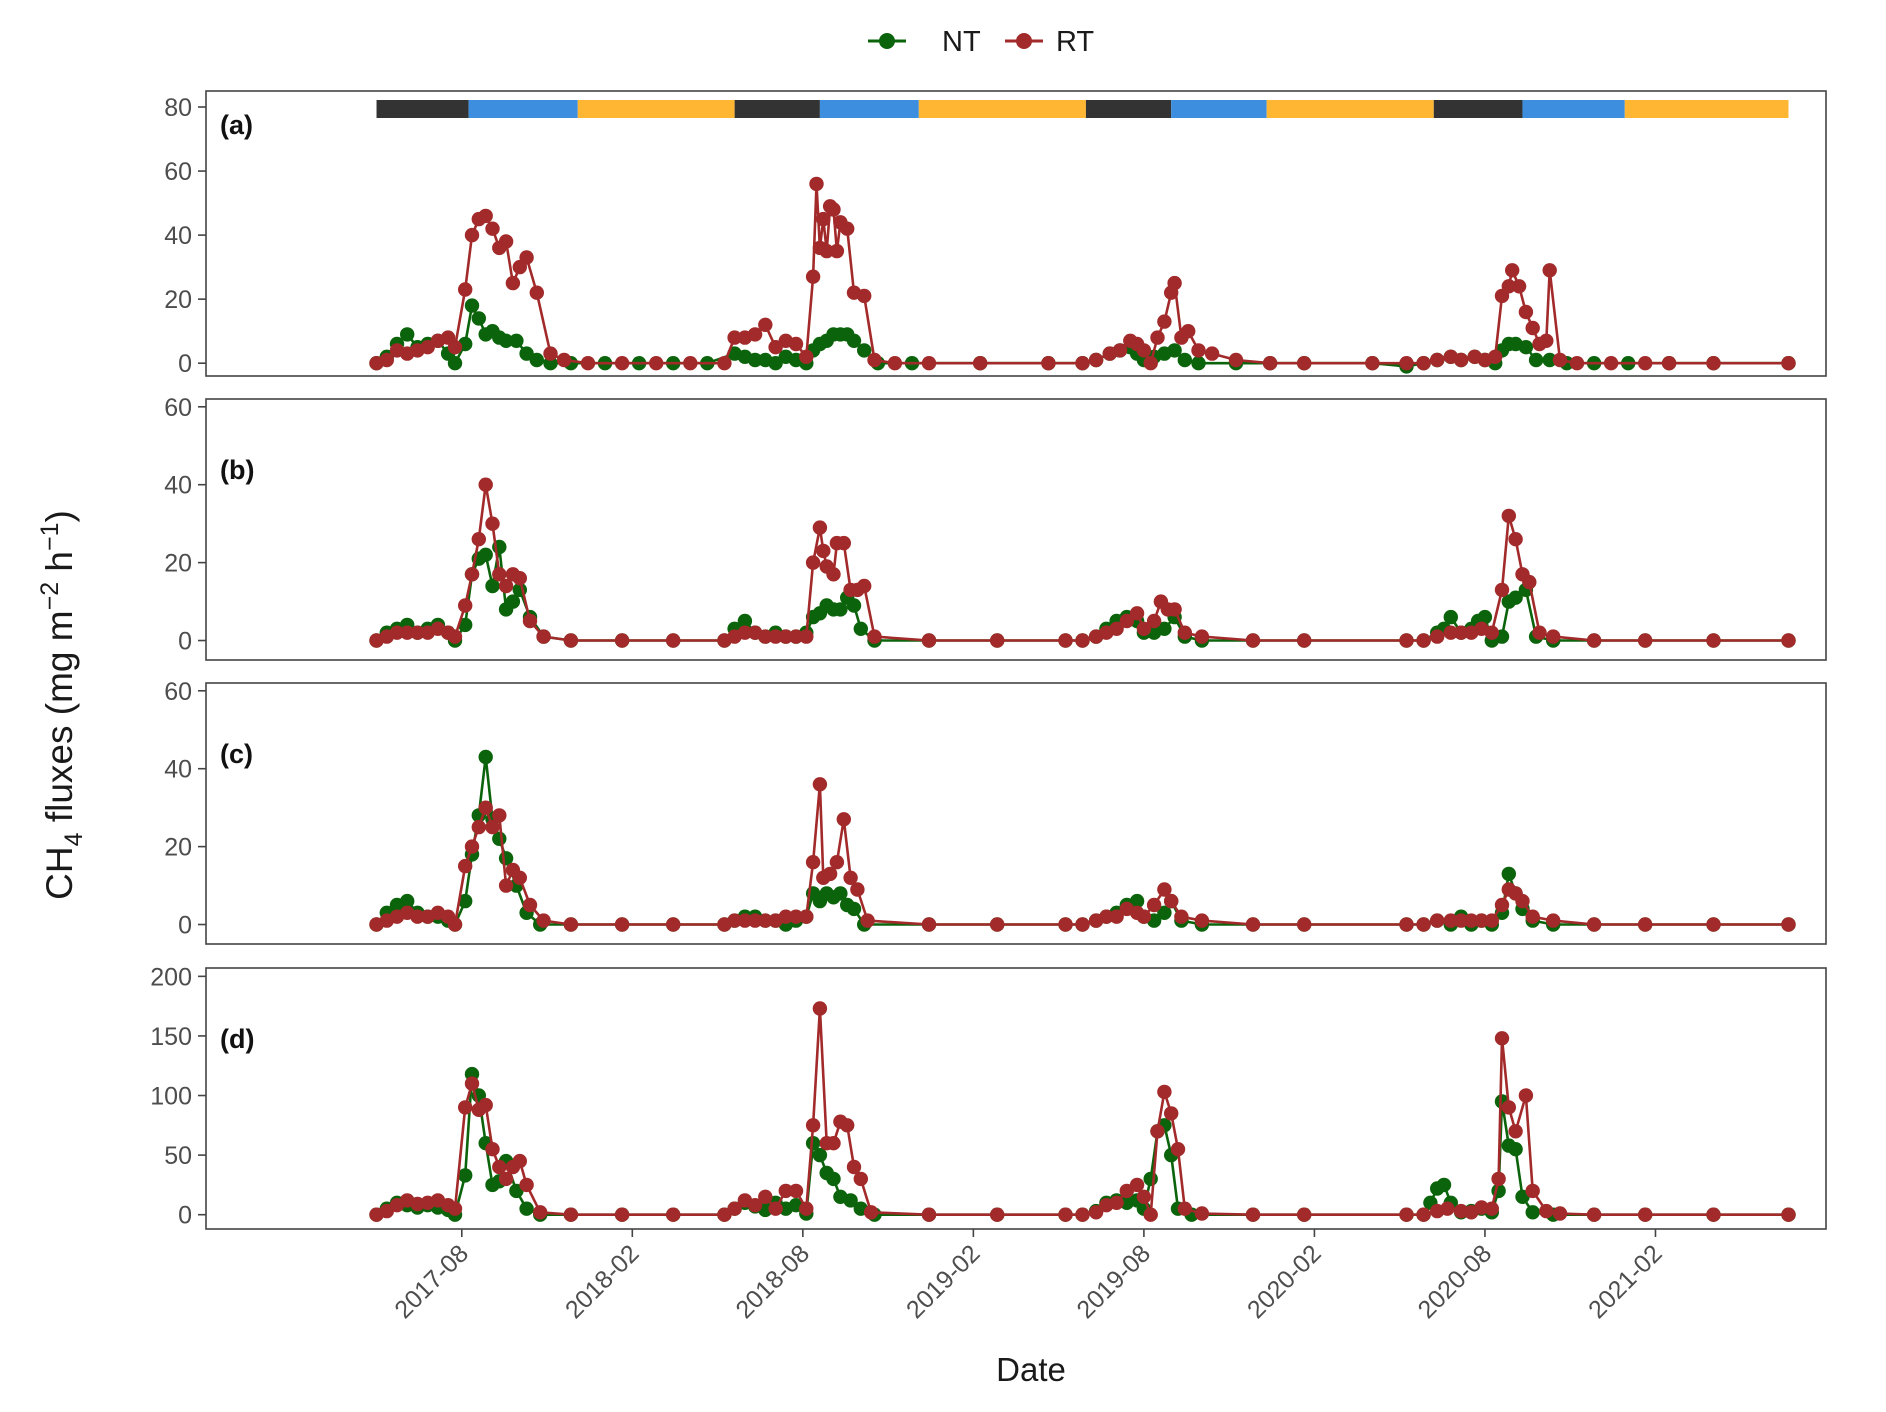  What do you see at coordinates (178, 236) in the screenshot?
I see `y-tick-label: 40` at bounding box center [178, 236].